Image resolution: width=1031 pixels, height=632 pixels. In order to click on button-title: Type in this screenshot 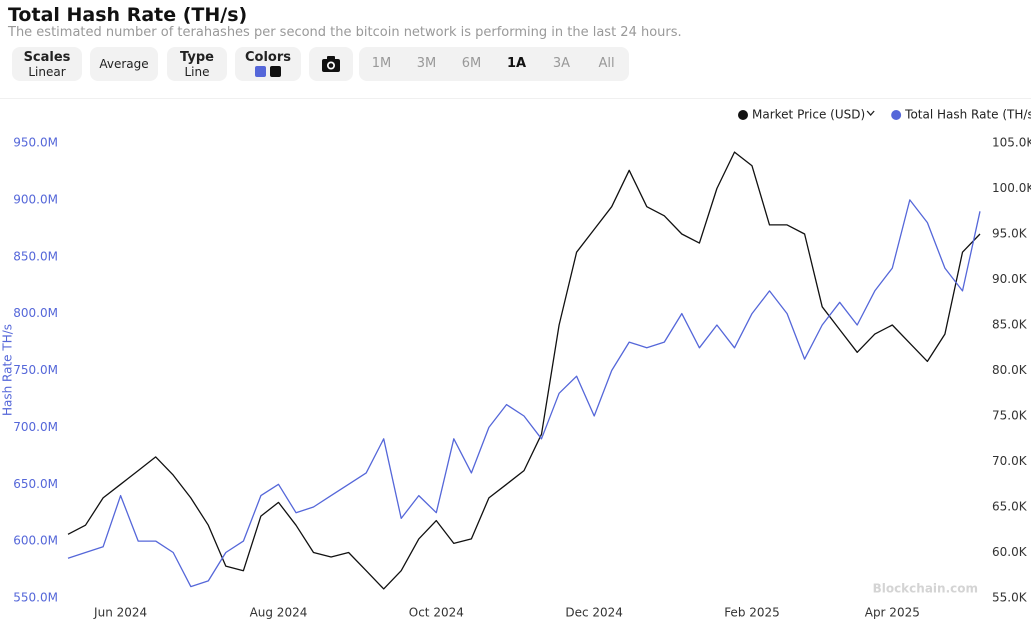, I will do `click(197, 57)`.